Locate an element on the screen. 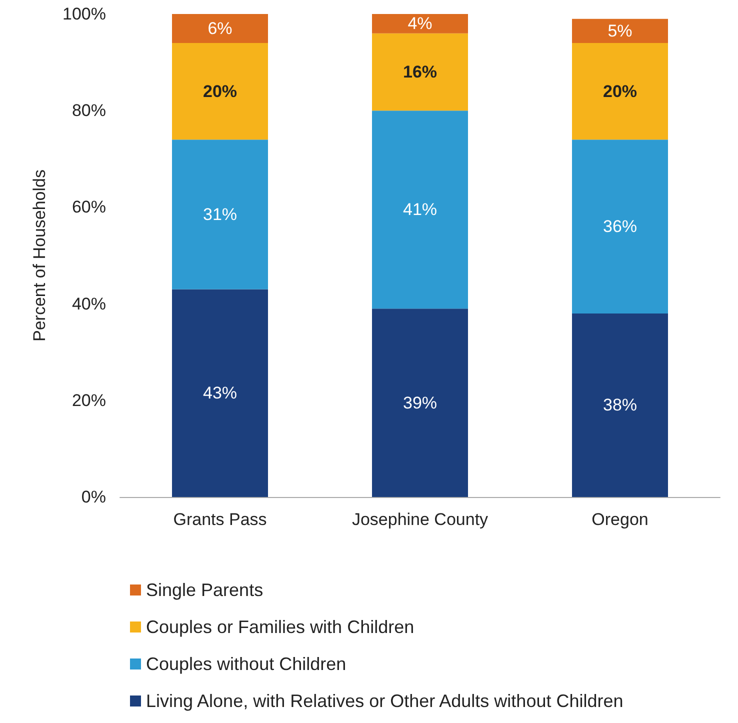 This screenshot has height=723, width=738. data-label: 4% is located at coordinates (420, 24).